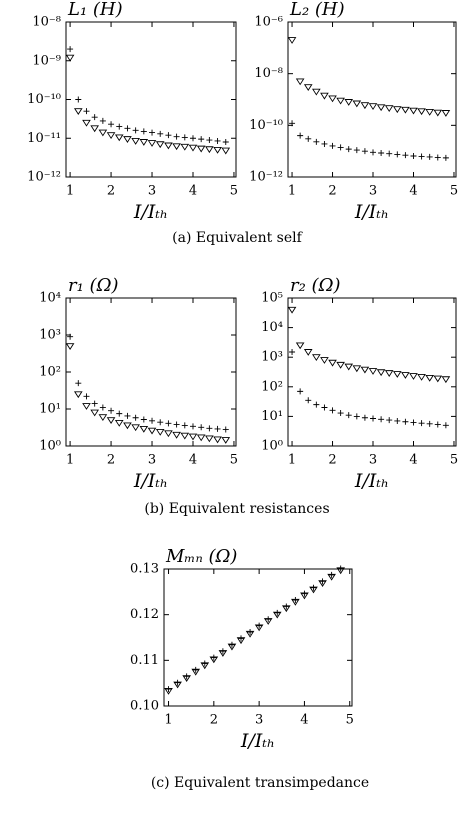 Image resolution: width=474 pixels, height=816 pixels. I want to click on x-tick-label: 3, so click(373, 460).